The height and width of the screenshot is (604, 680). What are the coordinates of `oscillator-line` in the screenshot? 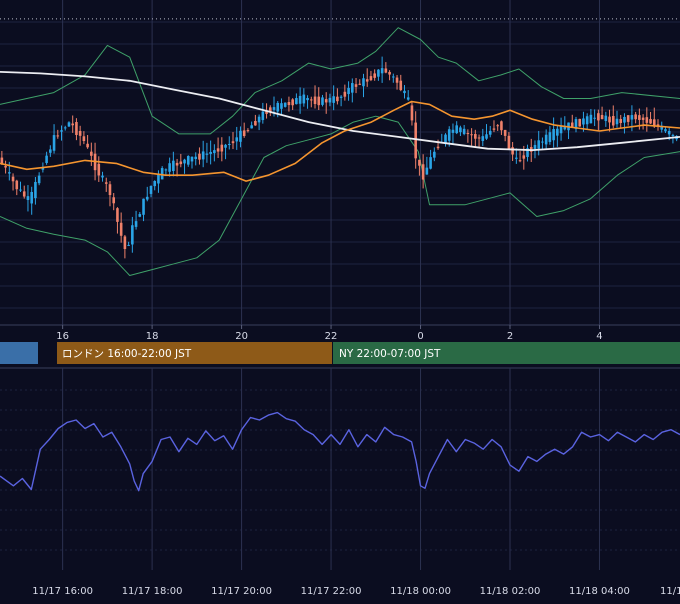 It's located at (340, 451).